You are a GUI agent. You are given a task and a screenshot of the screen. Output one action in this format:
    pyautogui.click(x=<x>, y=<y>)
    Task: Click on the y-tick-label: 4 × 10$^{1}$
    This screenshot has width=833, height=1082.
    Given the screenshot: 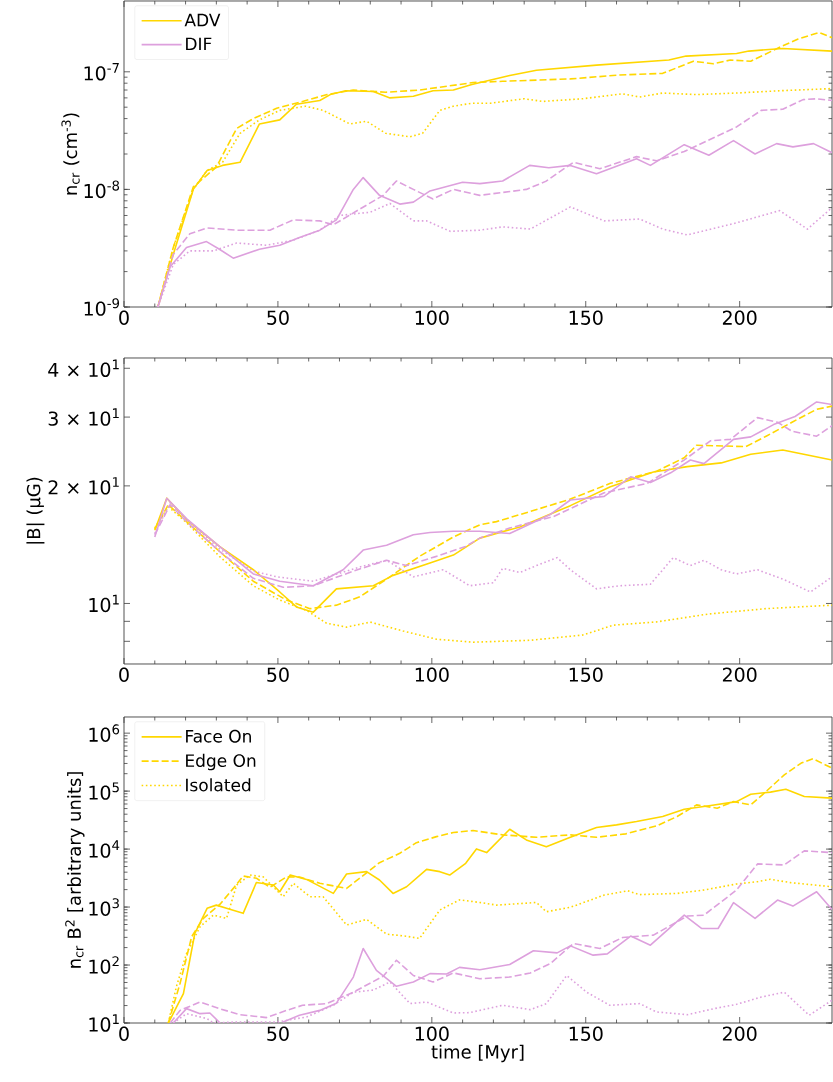 What is the action you would take?
    pyautogui.click(x=83, y=368)
    